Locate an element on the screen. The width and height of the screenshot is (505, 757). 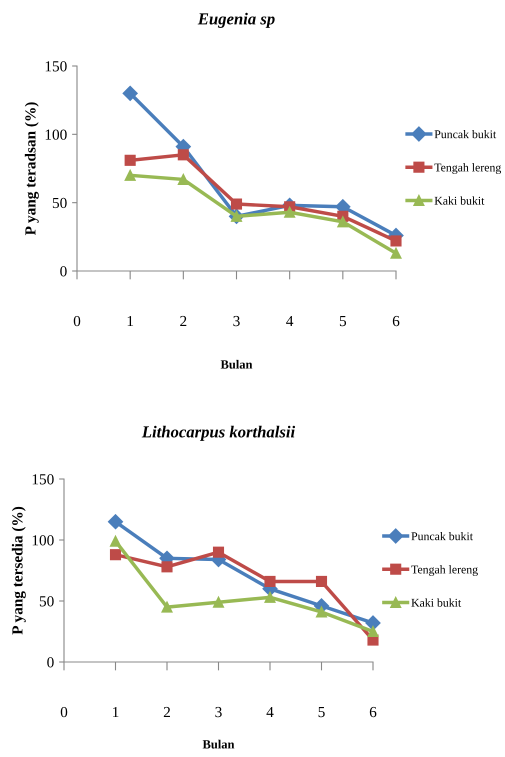
chart-title: Eugenia sp is located at coordinates (236, 20).